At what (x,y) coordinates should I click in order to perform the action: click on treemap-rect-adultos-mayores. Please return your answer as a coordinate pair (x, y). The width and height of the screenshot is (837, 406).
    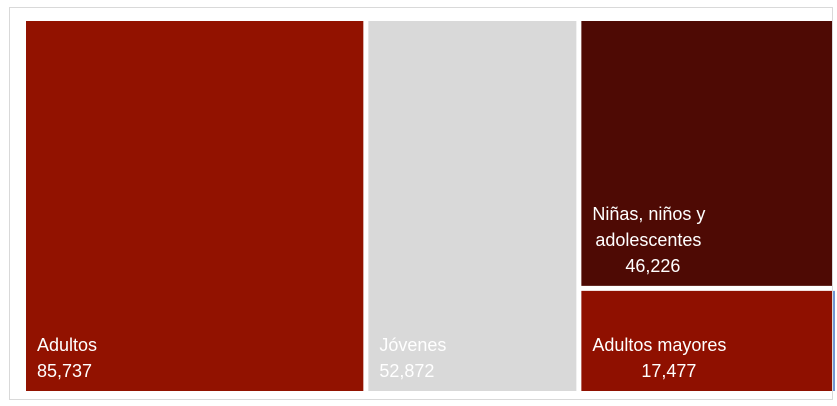
    Looking at the image, I should click on (706, 340).